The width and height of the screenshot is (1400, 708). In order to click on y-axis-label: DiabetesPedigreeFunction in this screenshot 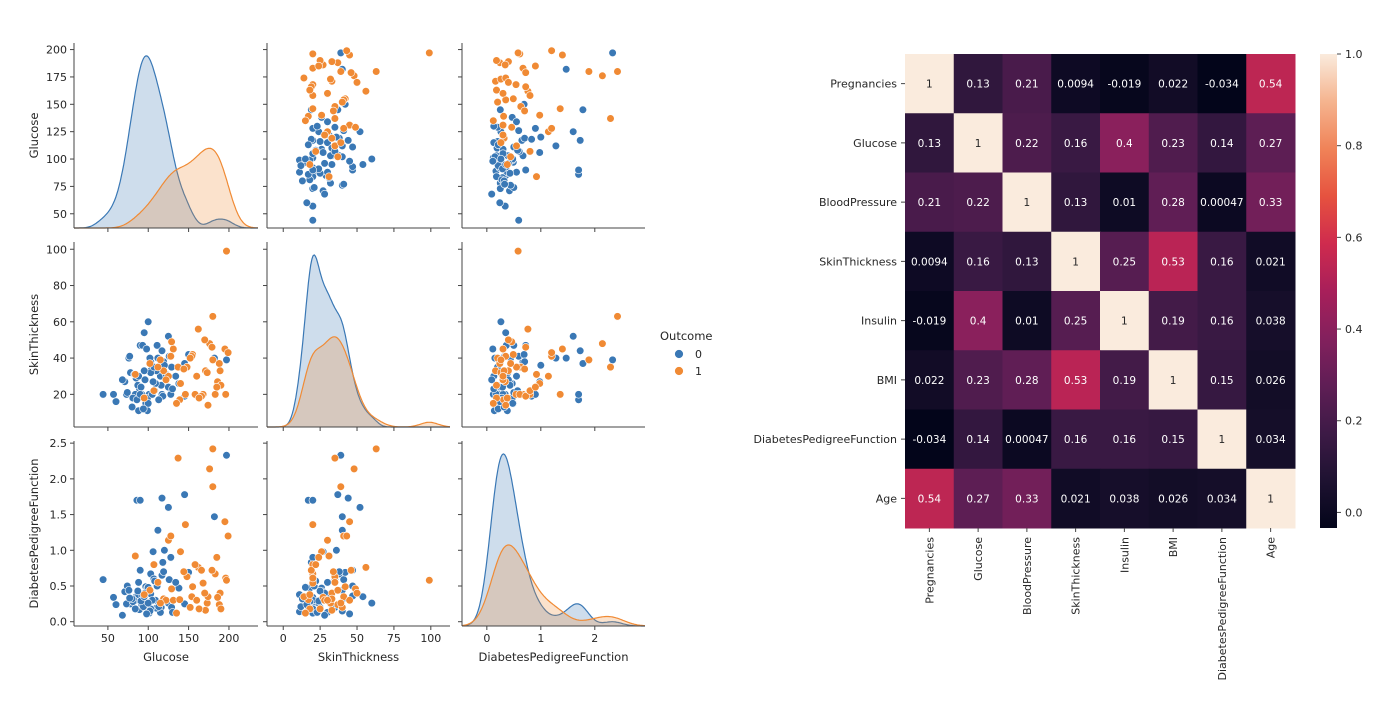, I will do `click(34, 534)`.